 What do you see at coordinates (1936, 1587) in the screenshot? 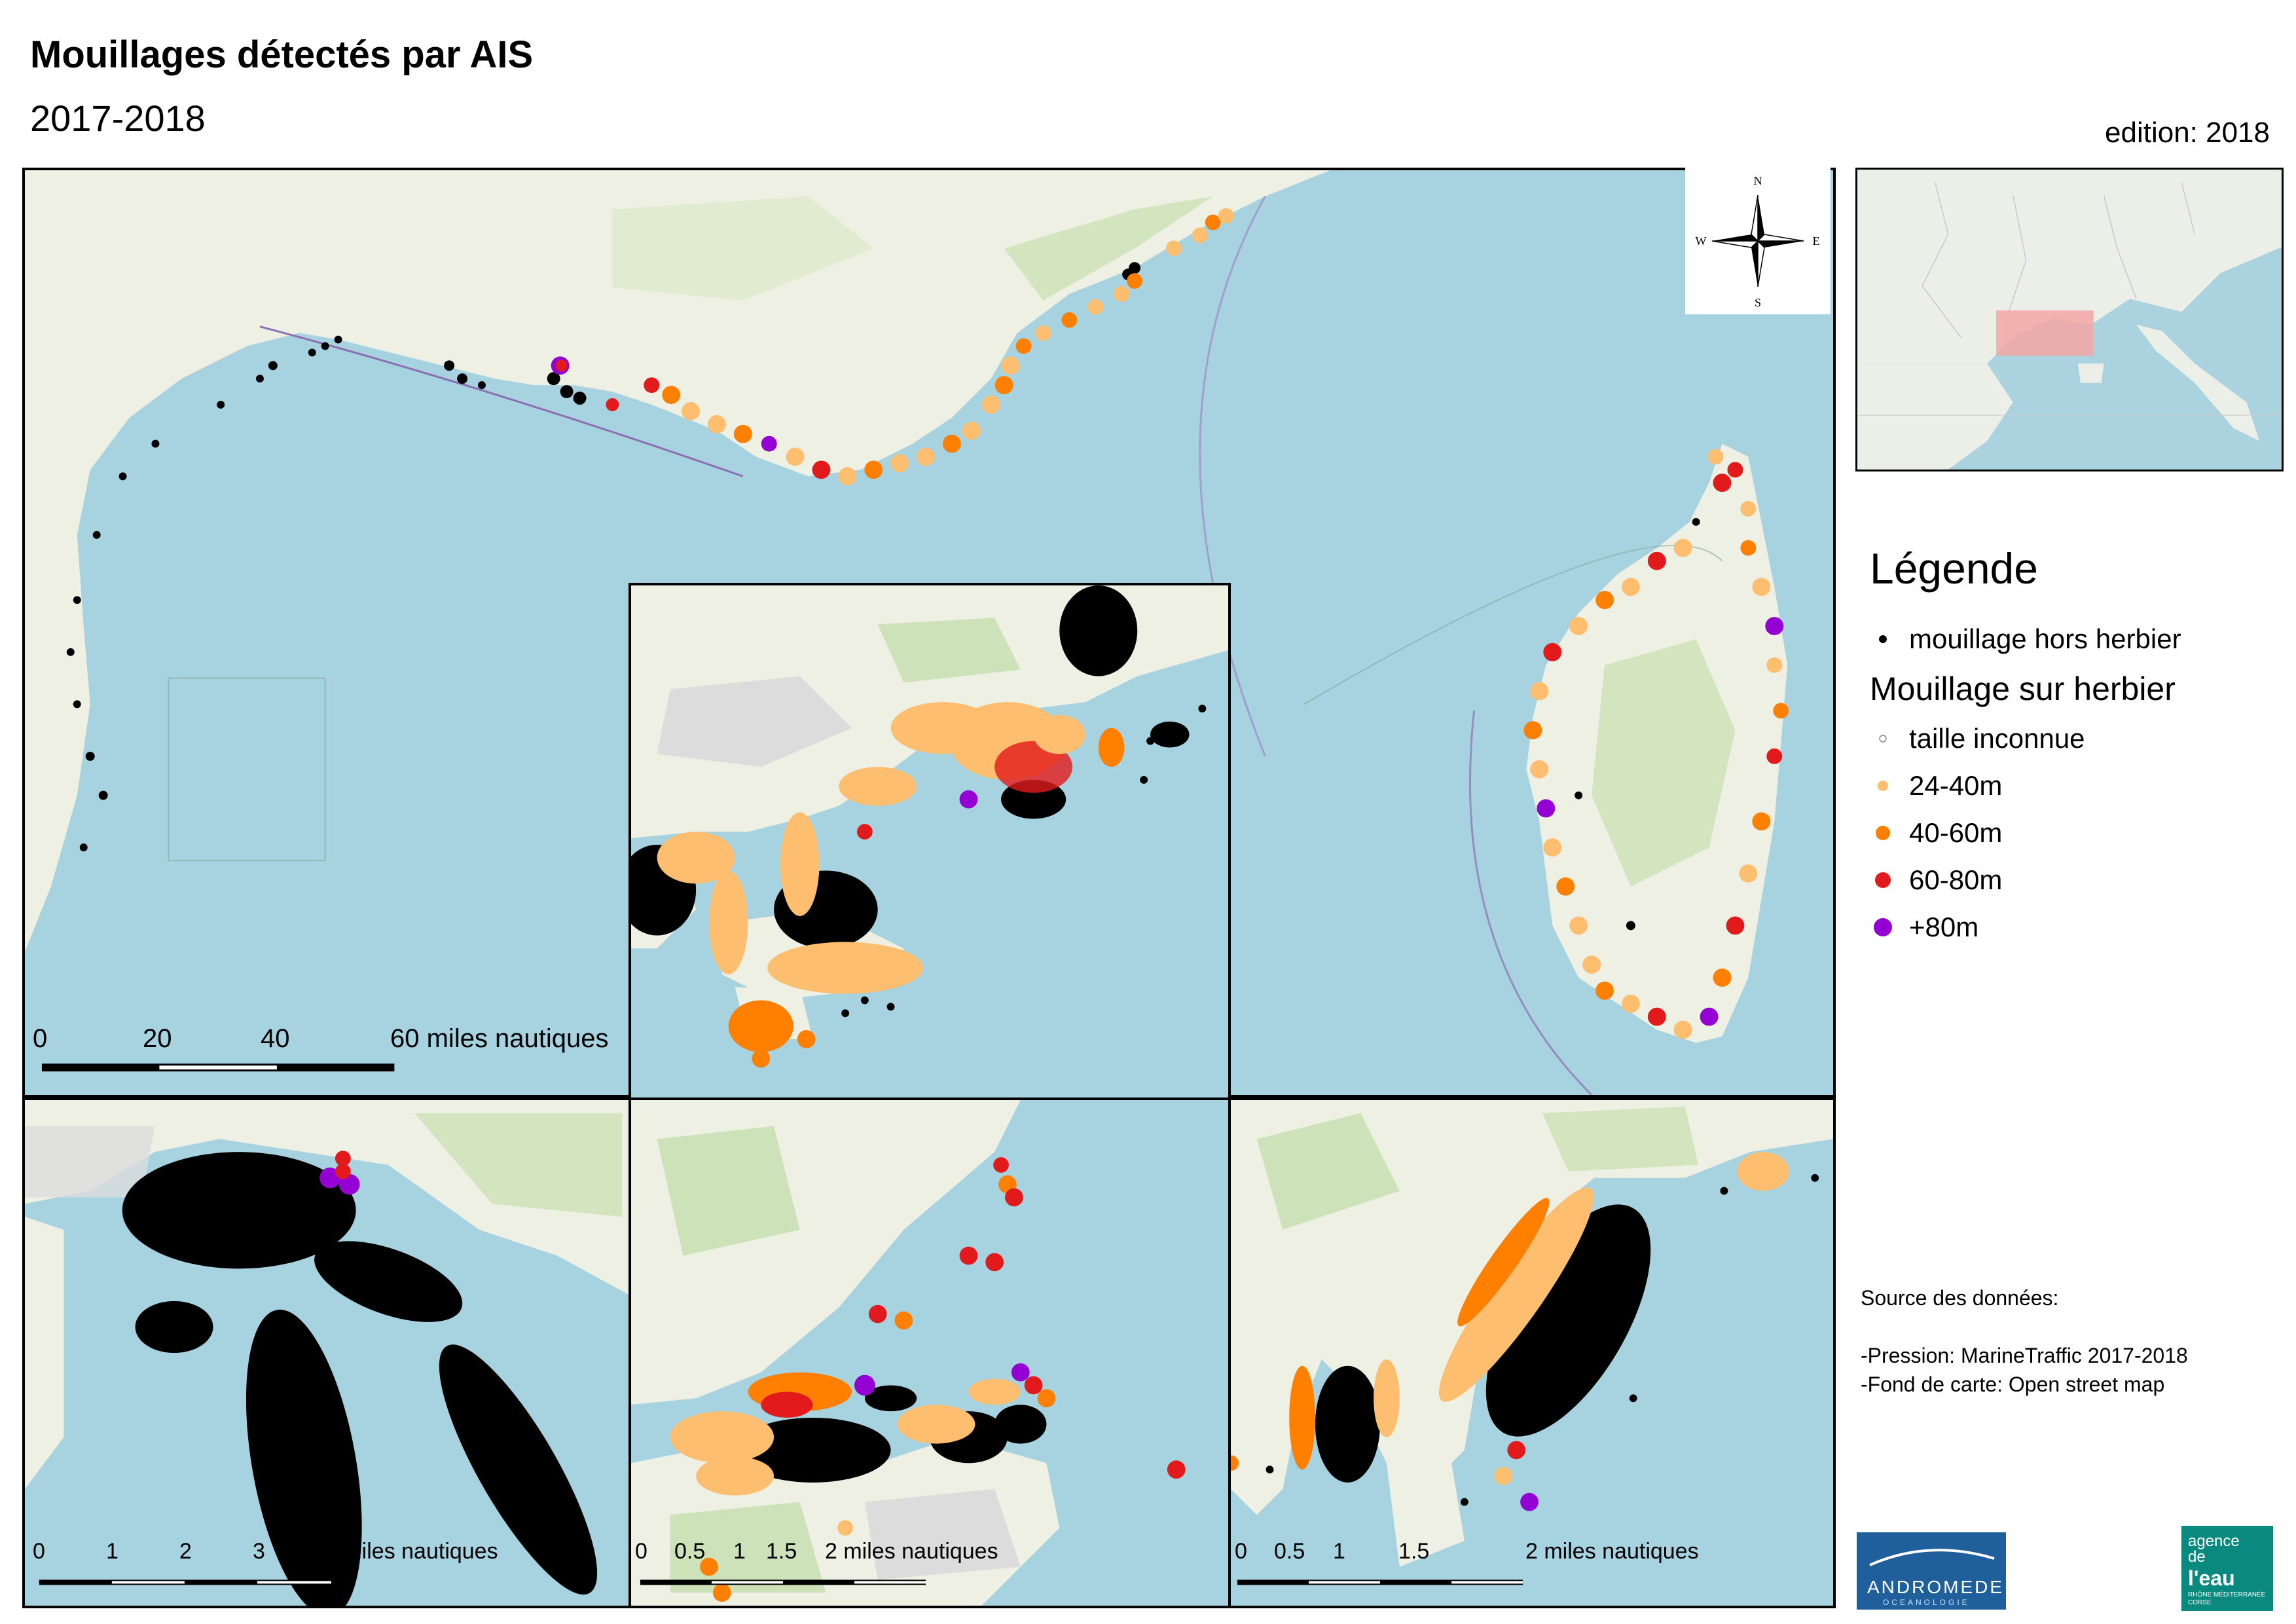
I see `andromede-logo-text: ANDROMEDE` at bounding box center [1936, 1587].